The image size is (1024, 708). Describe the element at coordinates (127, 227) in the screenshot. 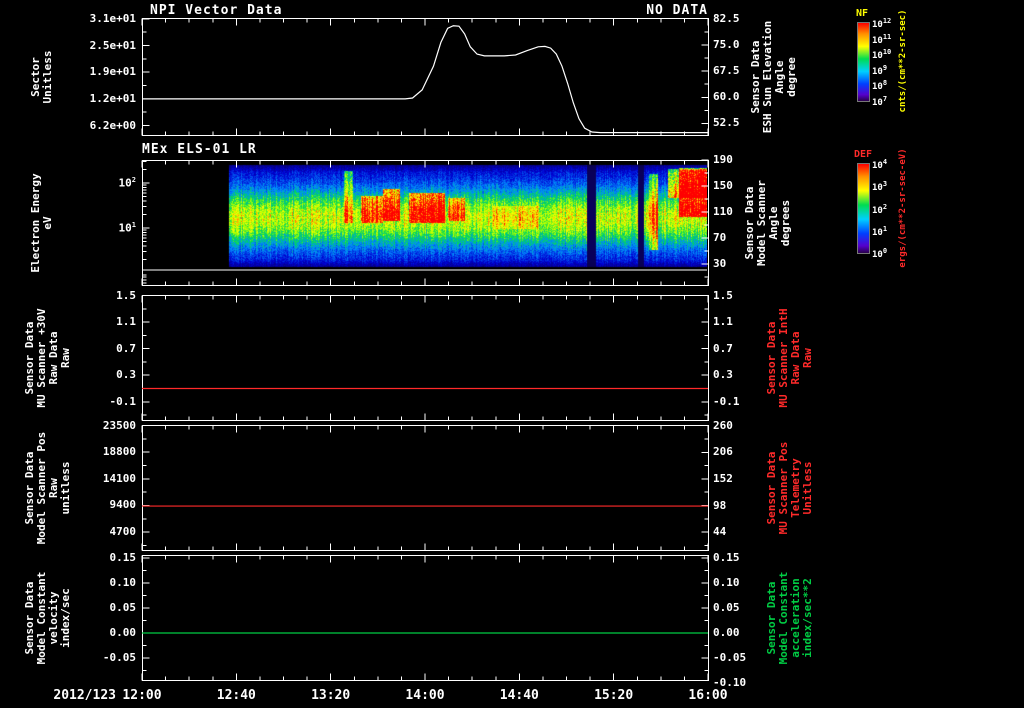

I see `y-tick-label: 101` at that location.